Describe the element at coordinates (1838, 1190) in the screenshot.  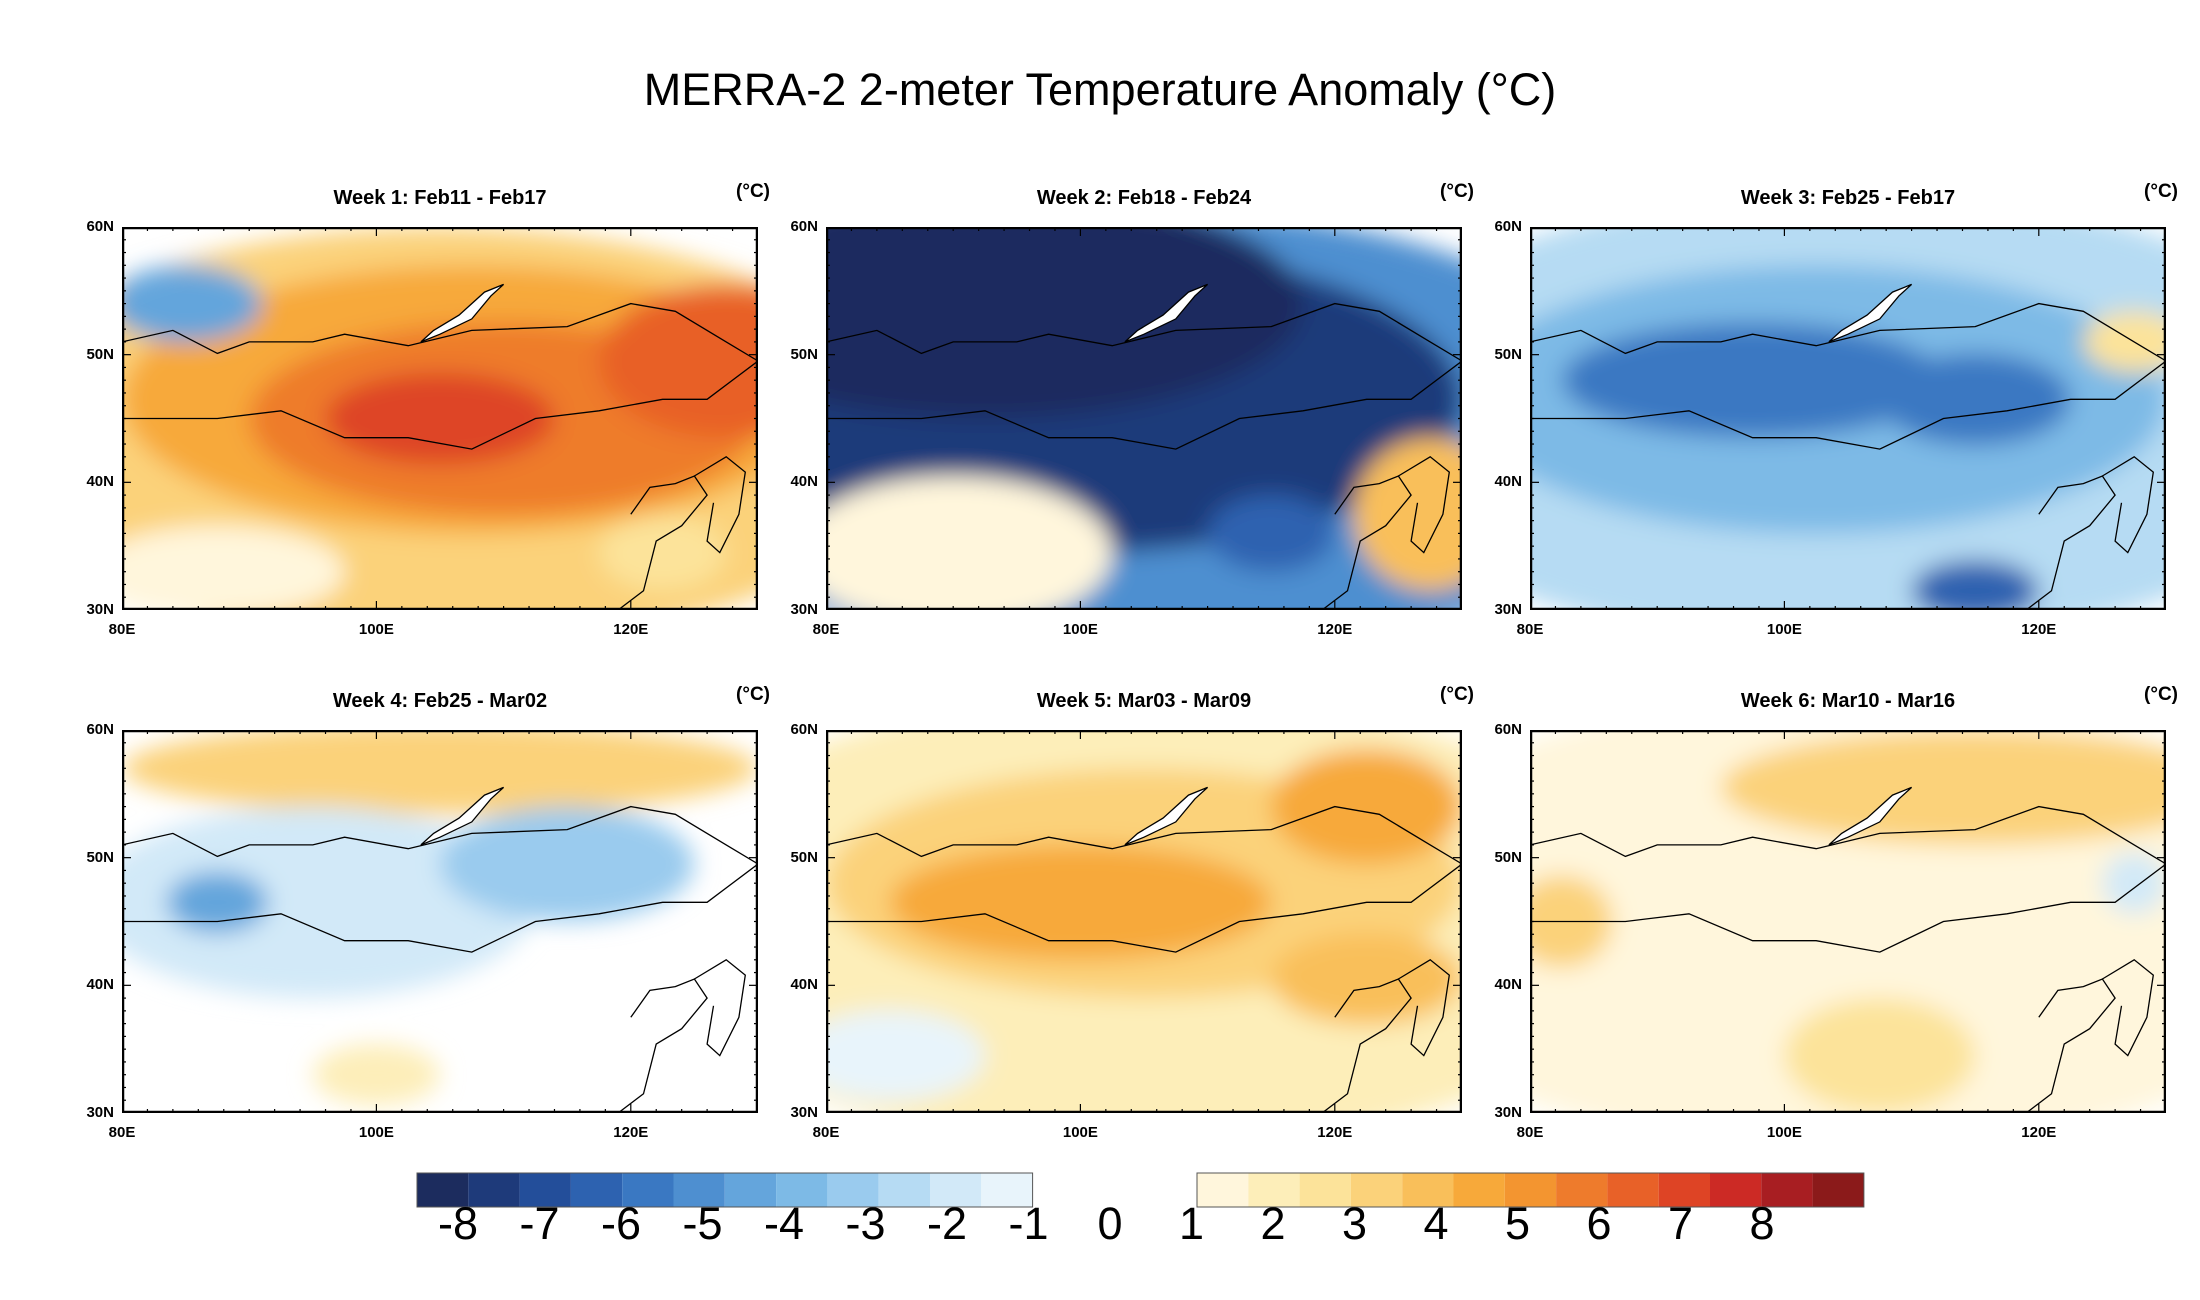
I see `colorbar-warm-swatch` at that location.